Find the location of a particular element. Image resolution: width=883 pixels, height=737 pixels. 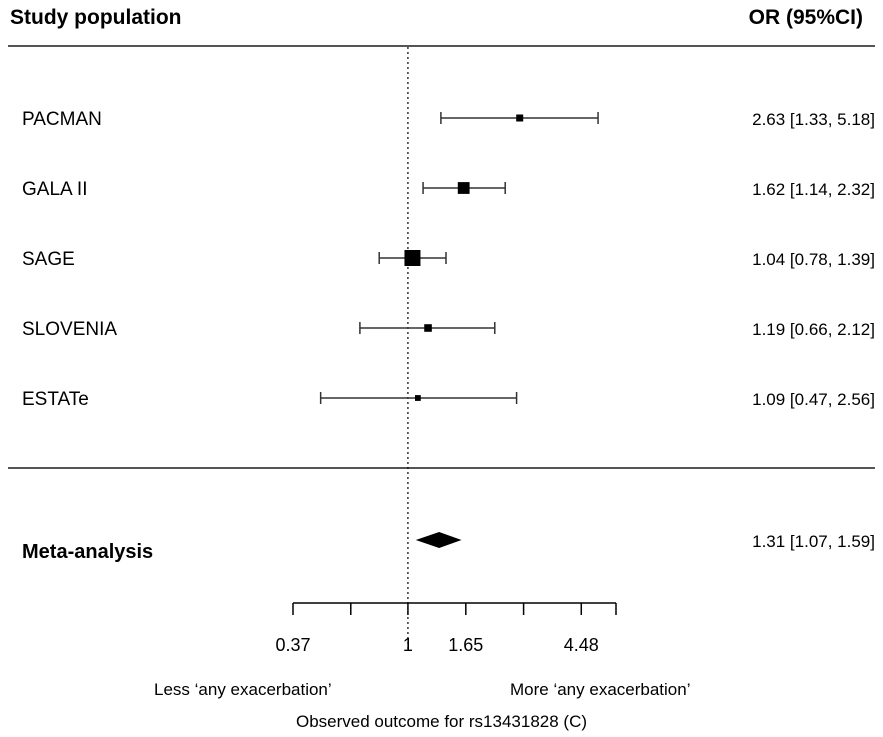

study-population-header: Study population is located at coordinates (96, 17).